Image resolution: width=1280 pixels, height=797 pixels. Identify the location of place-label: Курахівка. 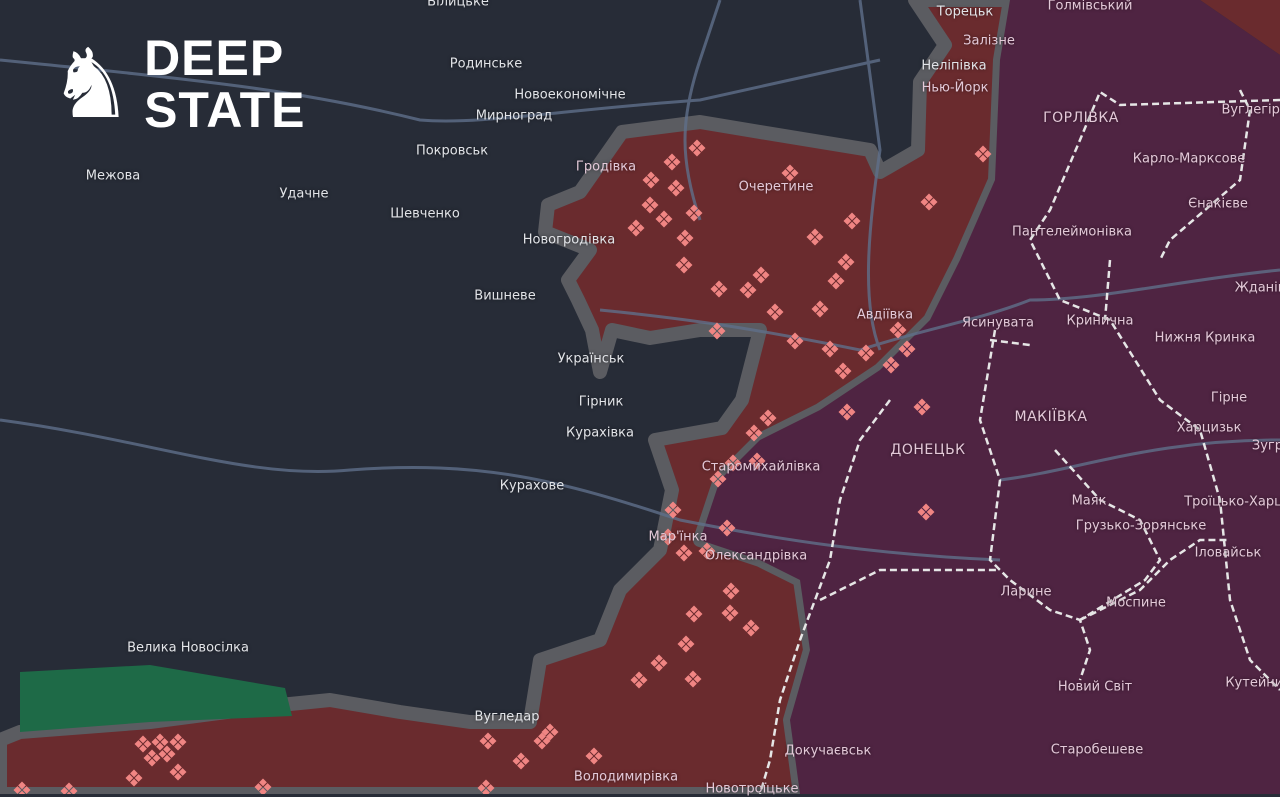
(600, 433).